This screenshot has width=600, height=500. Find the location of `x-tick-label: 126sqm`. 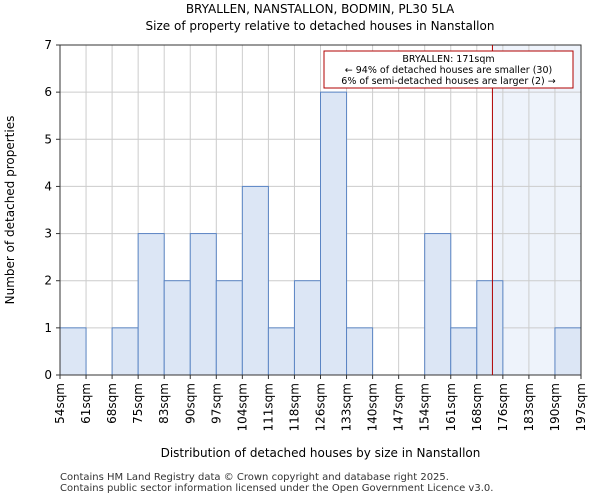

x-tick-label: 126sqm is located at coordinates (321, 407).